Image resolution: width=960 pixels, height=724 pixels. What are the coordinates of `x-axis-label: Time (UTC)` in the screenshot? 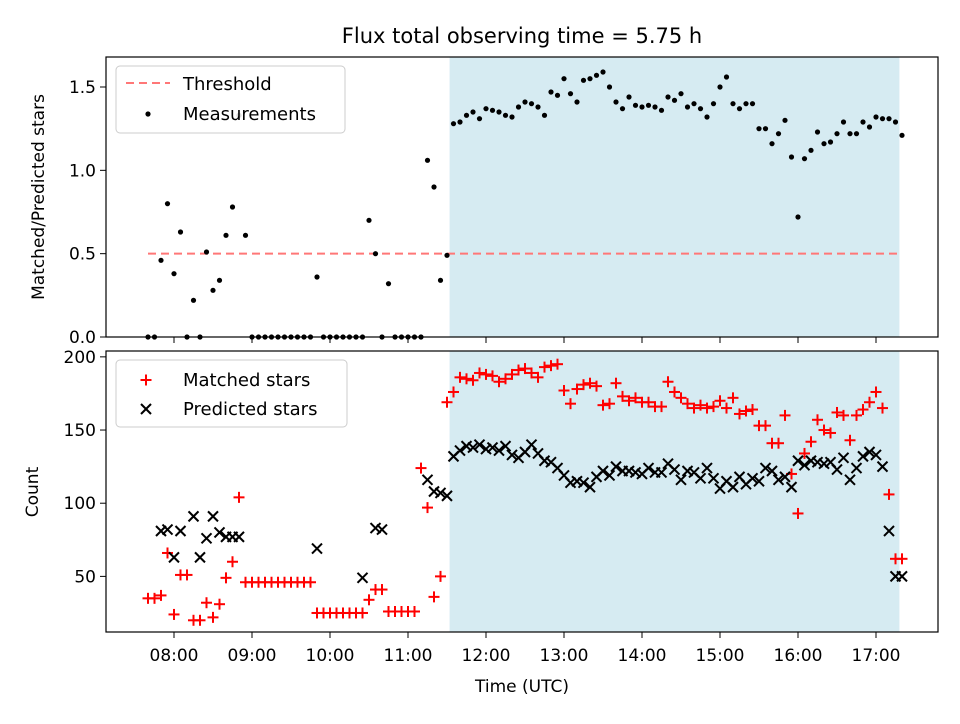 It's located at (521, 687).